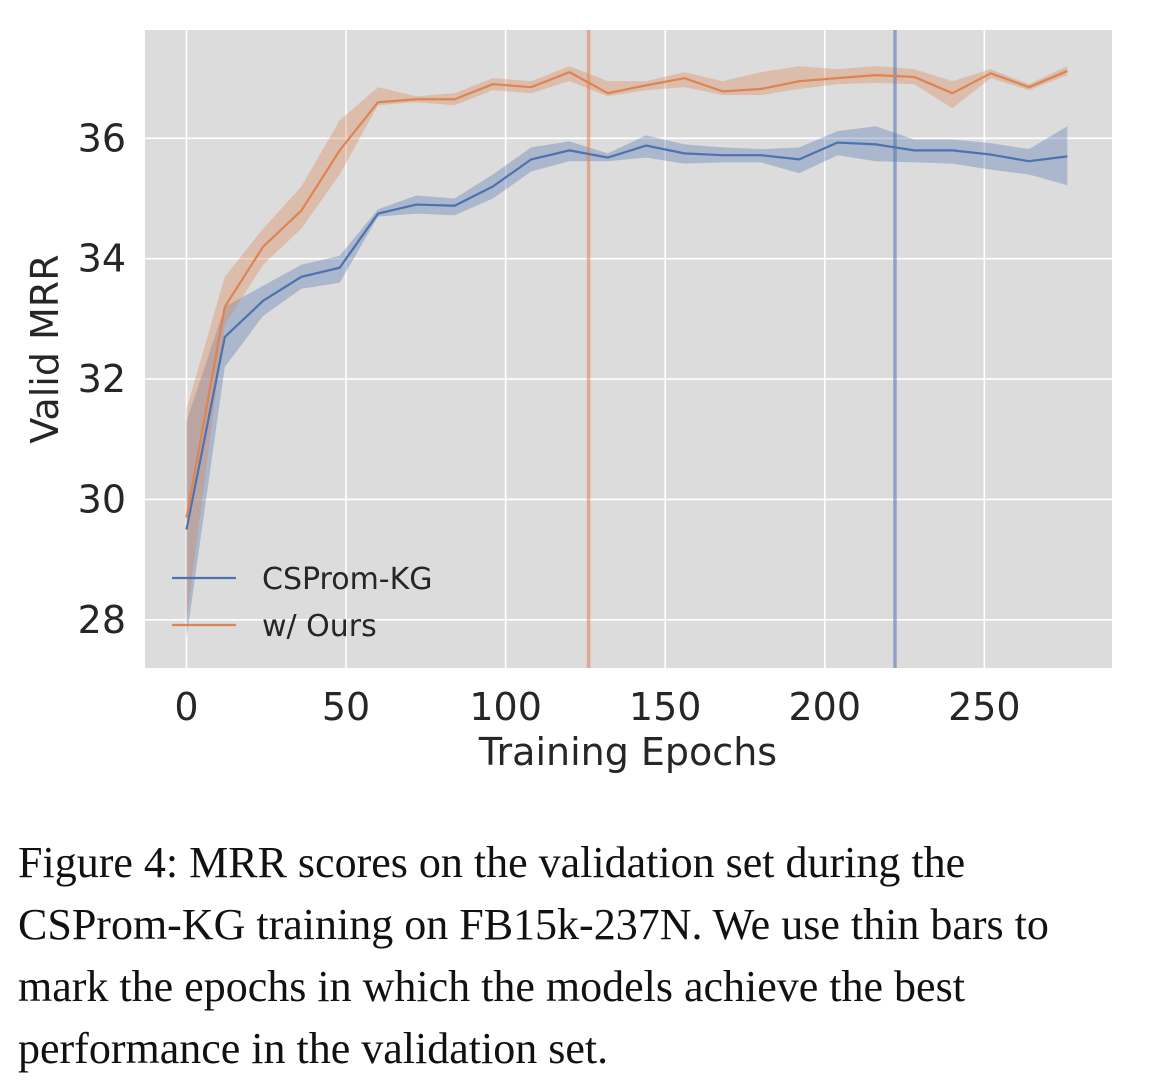 The width and height of the screenshot is (1154, 1082). What do you see at coordinates (45, 348) in the screenshot?
I see `y-axis-label: Valid MRR` at bounding box center [45, 348].